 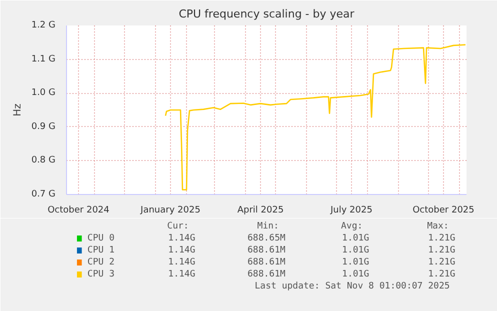 I want to click on text: Max:, so click(x=438, y=227).